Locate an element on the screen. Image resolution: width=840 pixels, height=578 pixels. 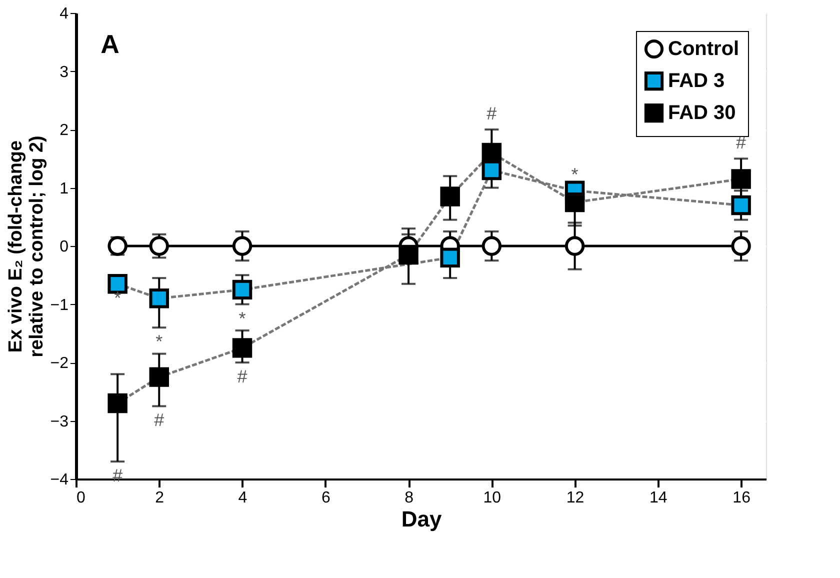
x-tick-label: 0 is located at coordinates (81, 498).